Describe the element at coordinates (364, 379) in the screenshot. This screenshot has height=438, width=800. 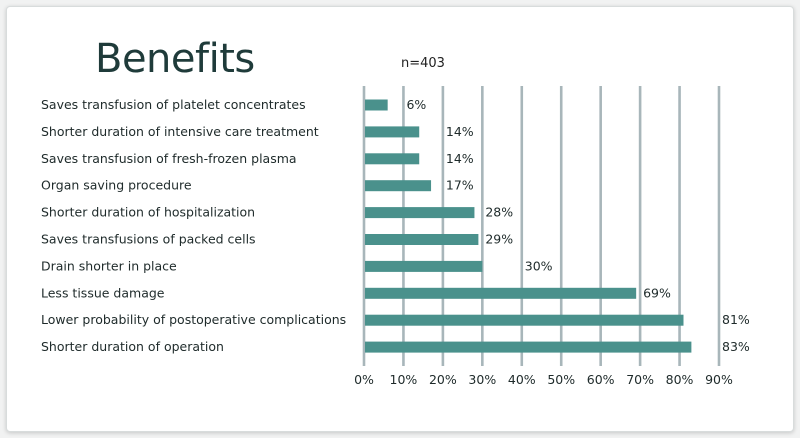
I see `x-tick-label: 0%` at that location.